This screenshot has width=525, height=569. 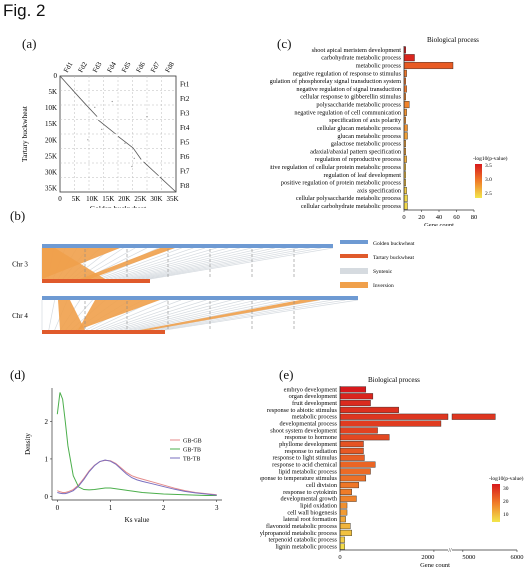 What do you see at coordinates (351, 206) in the screenshot?
I see `category-label: cellular carbohydrate metabolic process` at bounding box center [351, 206].